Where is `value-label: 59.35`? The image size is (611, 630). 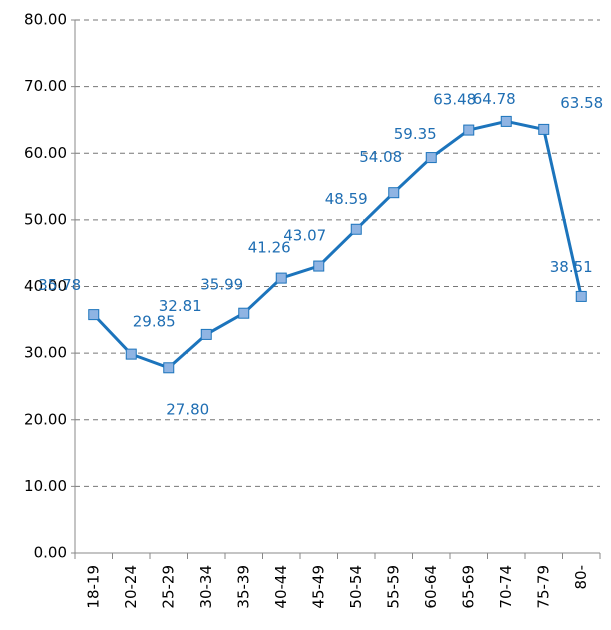 value-label: 59.35 is located at coordinates (415, 134).